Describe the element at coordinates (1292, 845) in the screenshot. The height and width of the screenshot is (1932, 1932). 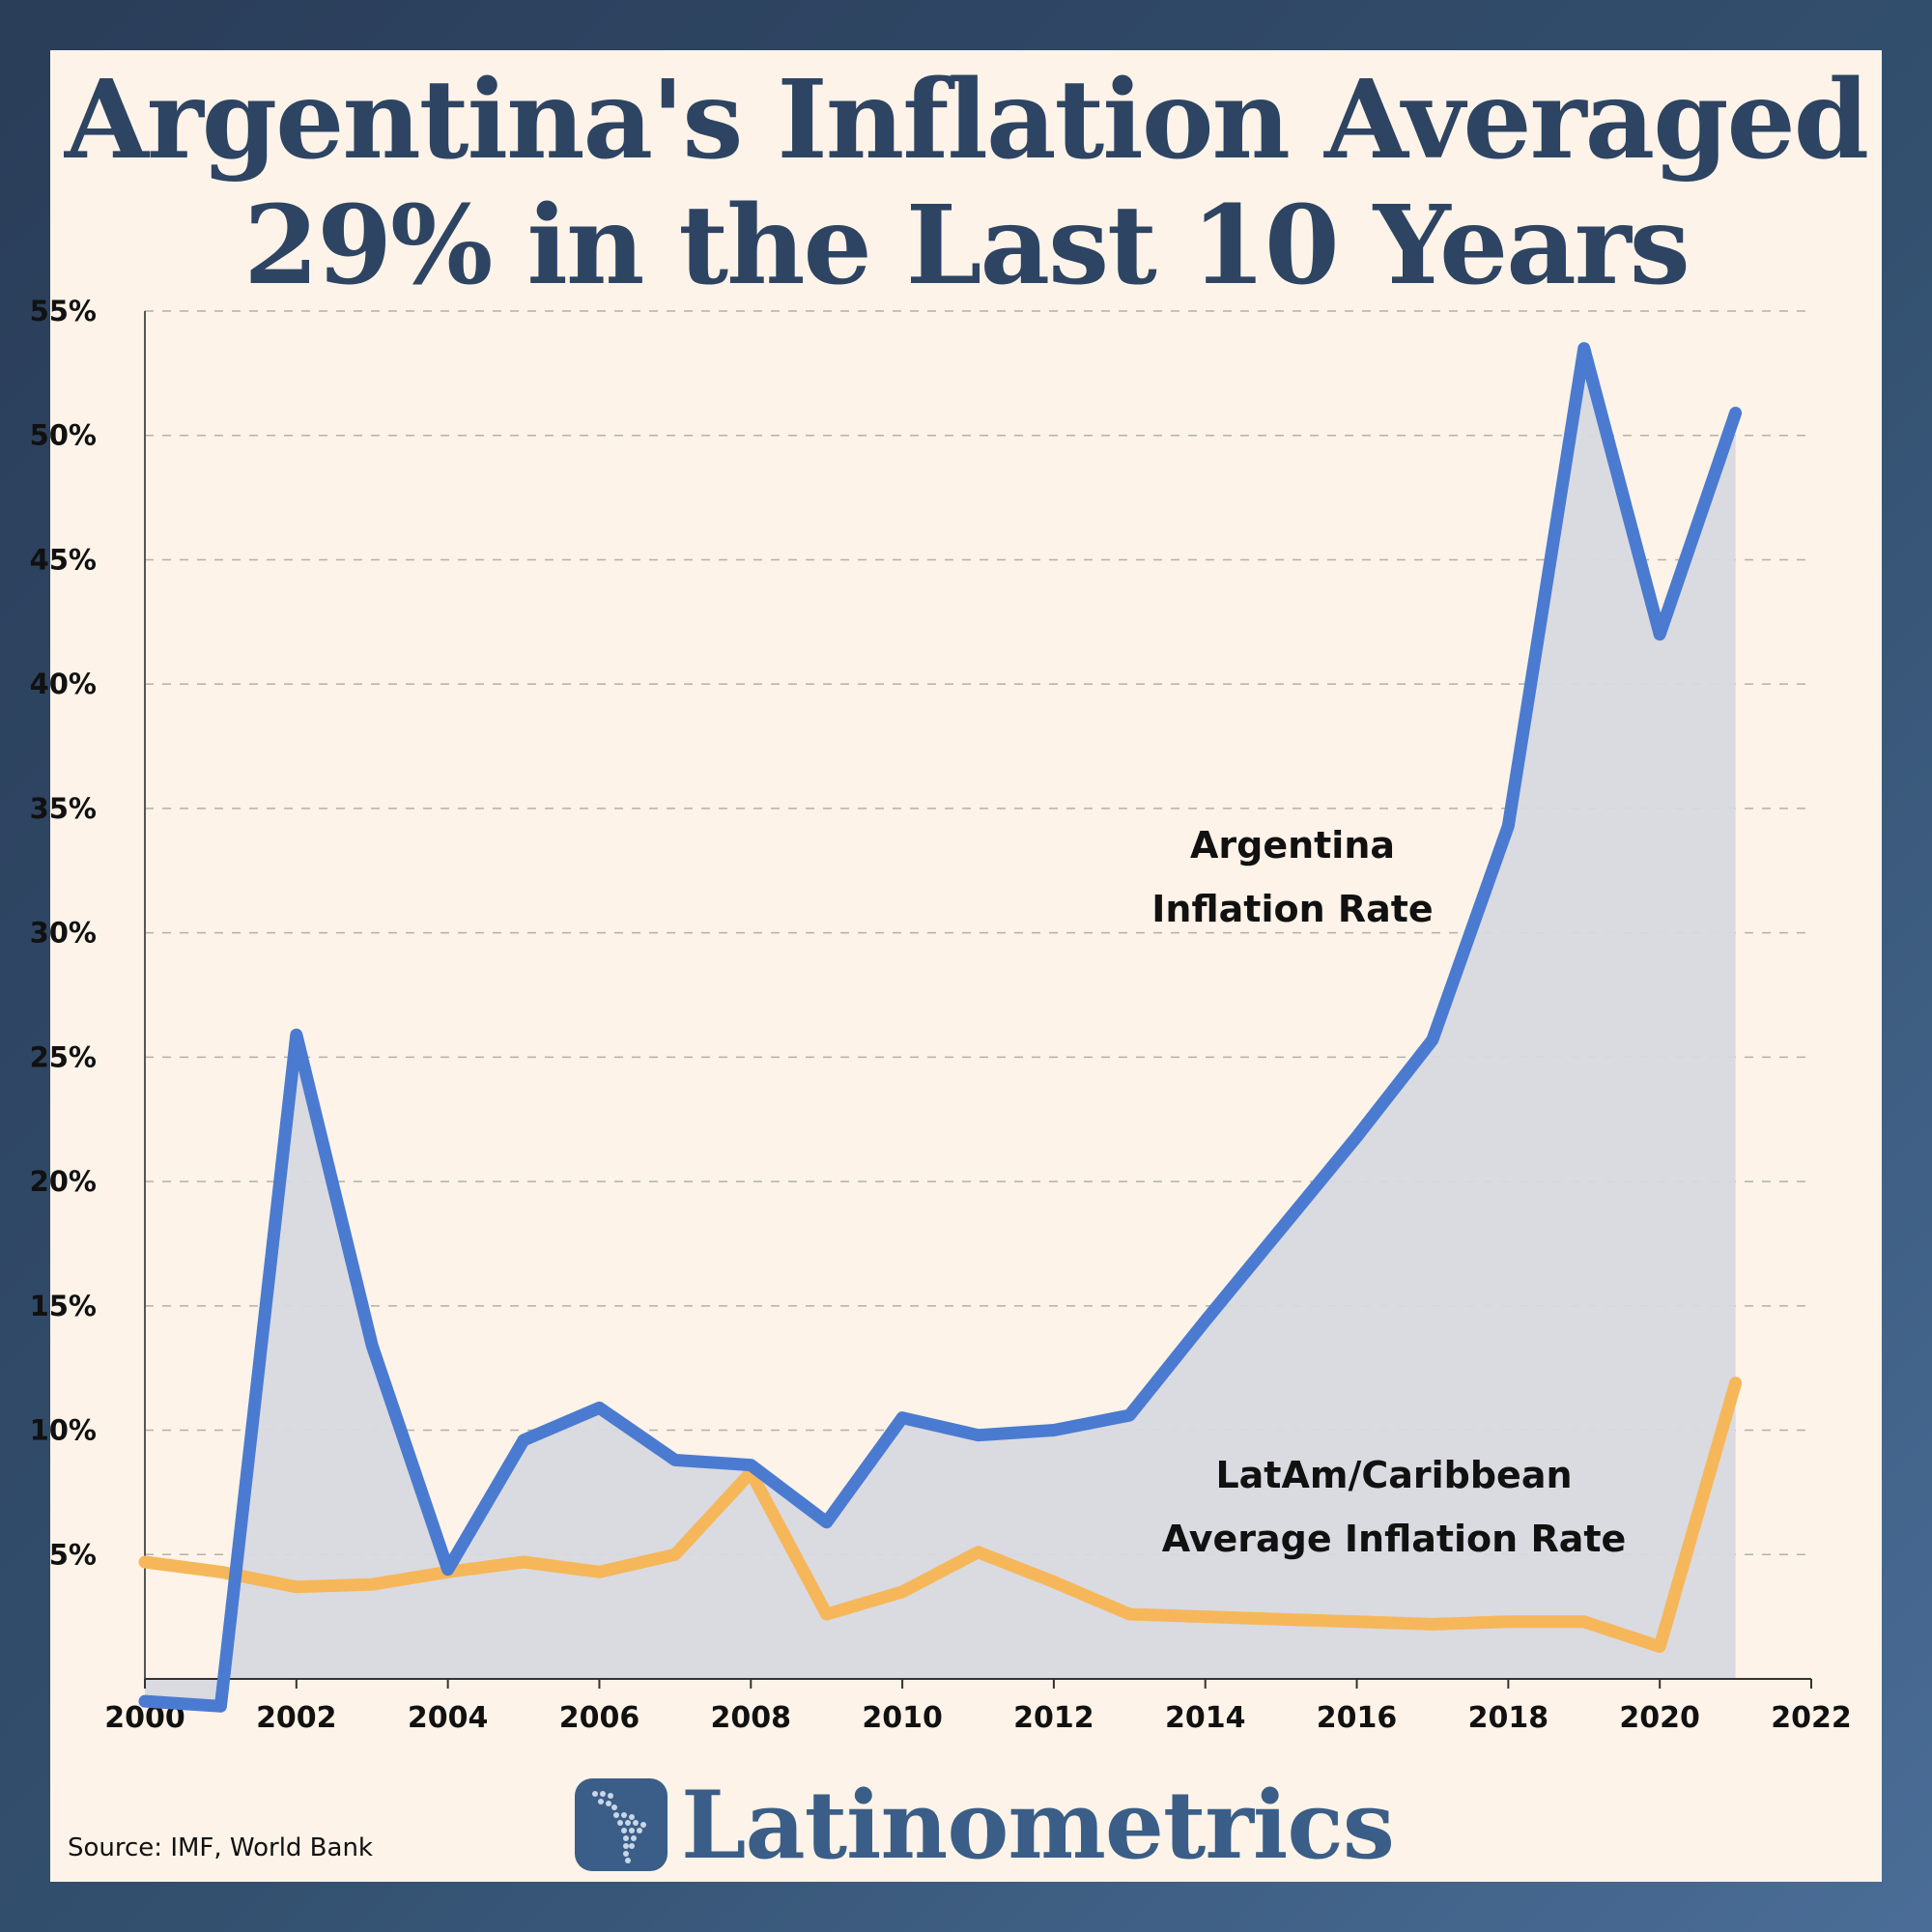
I see `series-label: Argentina` at that location.